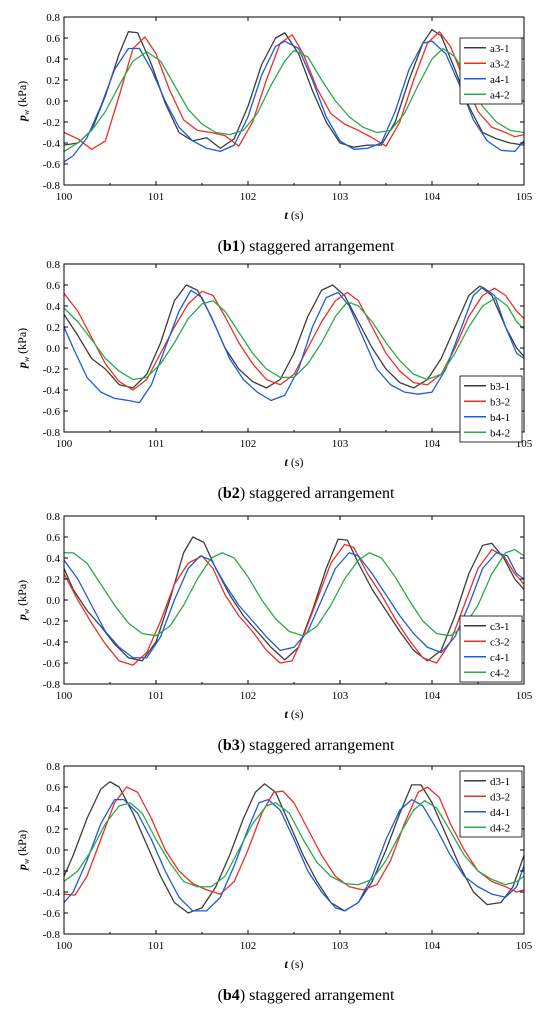  I want to click on panel-caption: (b3) staggered arrangement, so click(306, 745).